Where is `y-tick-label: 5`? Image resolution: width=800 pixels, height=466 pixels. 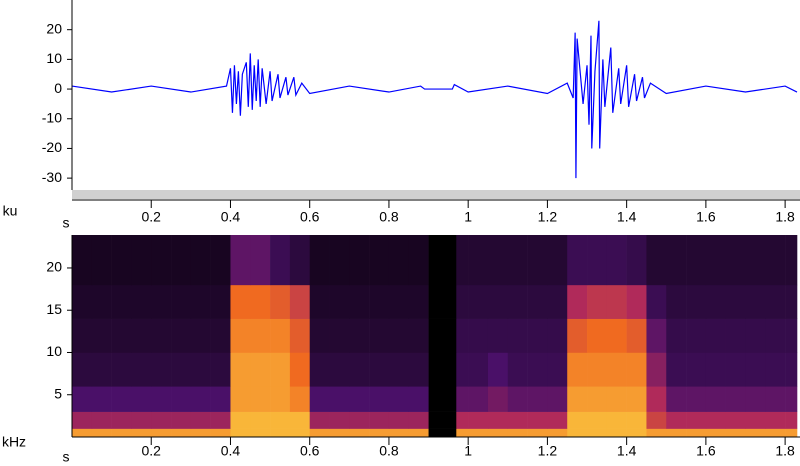 y-tick-label: 5 is located at coordinates (58, 393).